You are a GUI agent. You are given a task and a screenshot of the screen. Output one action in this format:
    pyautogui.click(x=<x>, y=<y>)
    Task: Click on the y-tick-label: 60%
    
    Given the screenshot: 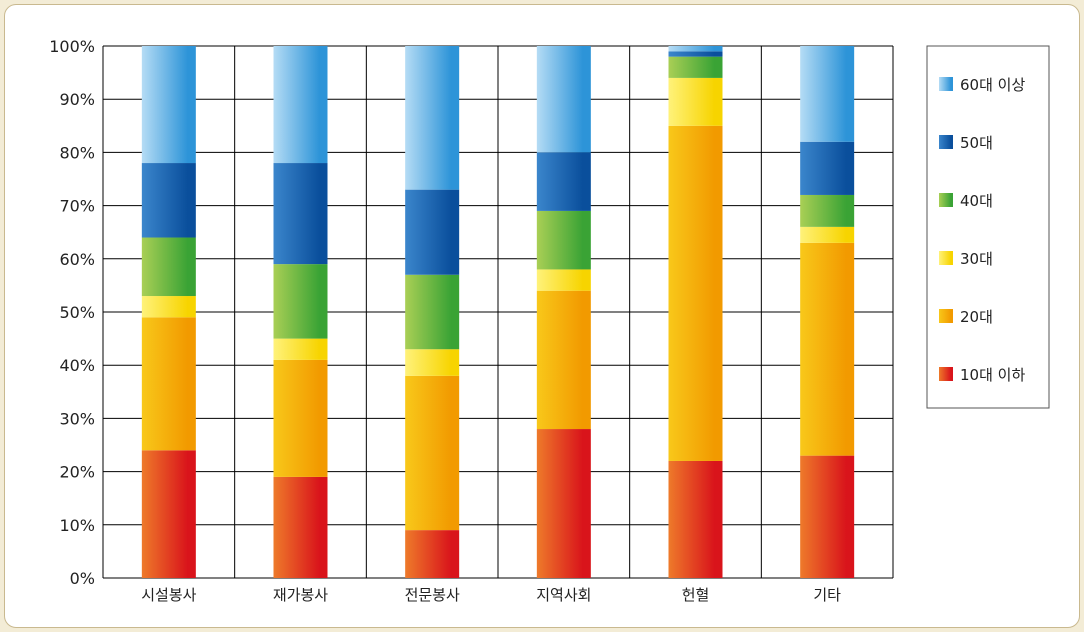 What is the action you would take?
    pyautogui.click(x=77, y=259)
    